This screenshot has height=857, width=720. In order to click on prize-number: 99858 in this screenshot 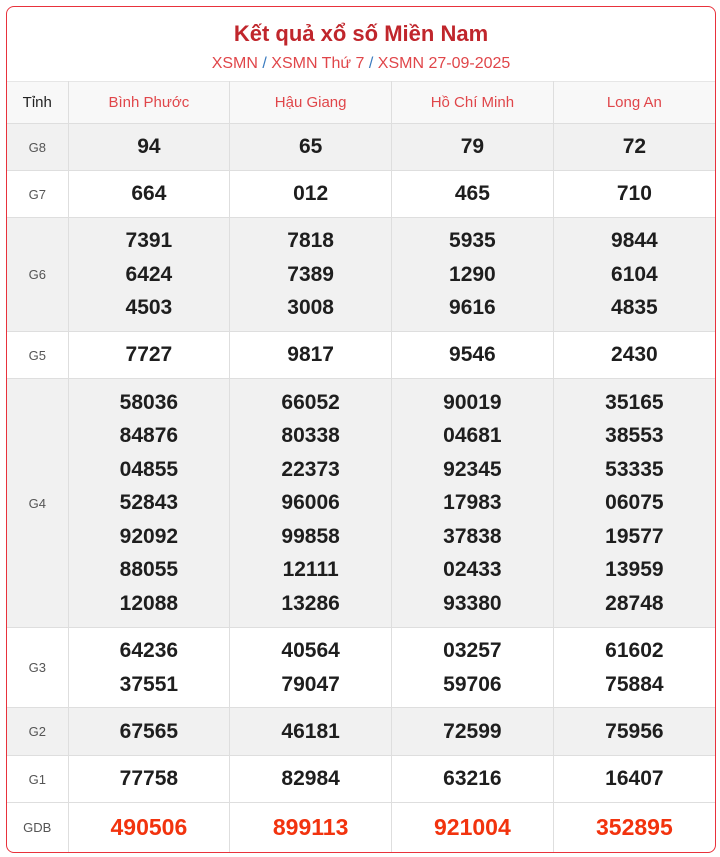, I will do `click(310, 536)`.